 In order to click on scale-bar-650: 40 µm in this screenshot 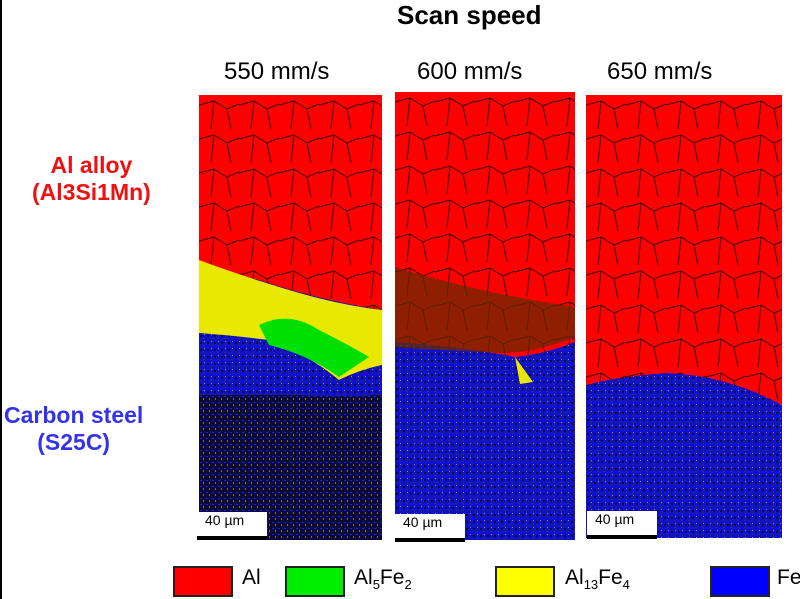, I will do `click(622, 525)`.